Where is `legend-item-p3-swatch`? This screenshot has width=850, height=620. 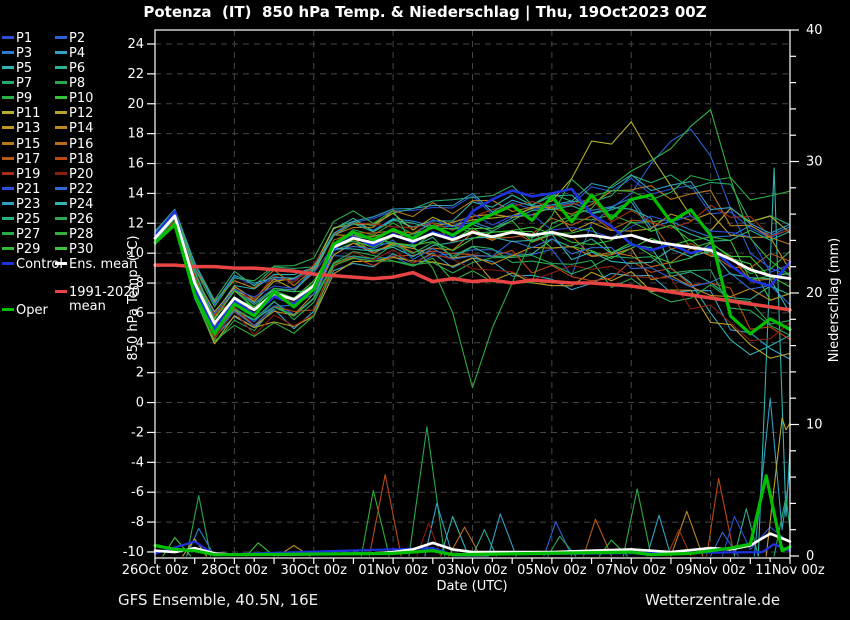
legend-item-p3-swatch is located at coordinates (8, 53).